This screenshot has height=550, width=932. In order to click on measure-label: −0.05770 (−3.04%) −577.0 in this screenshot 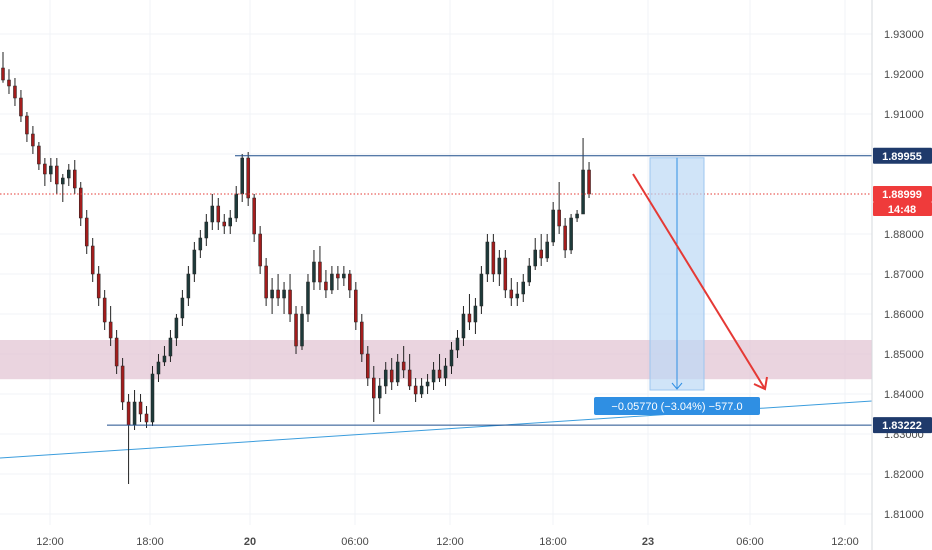, I will do `click(676, 407)`.